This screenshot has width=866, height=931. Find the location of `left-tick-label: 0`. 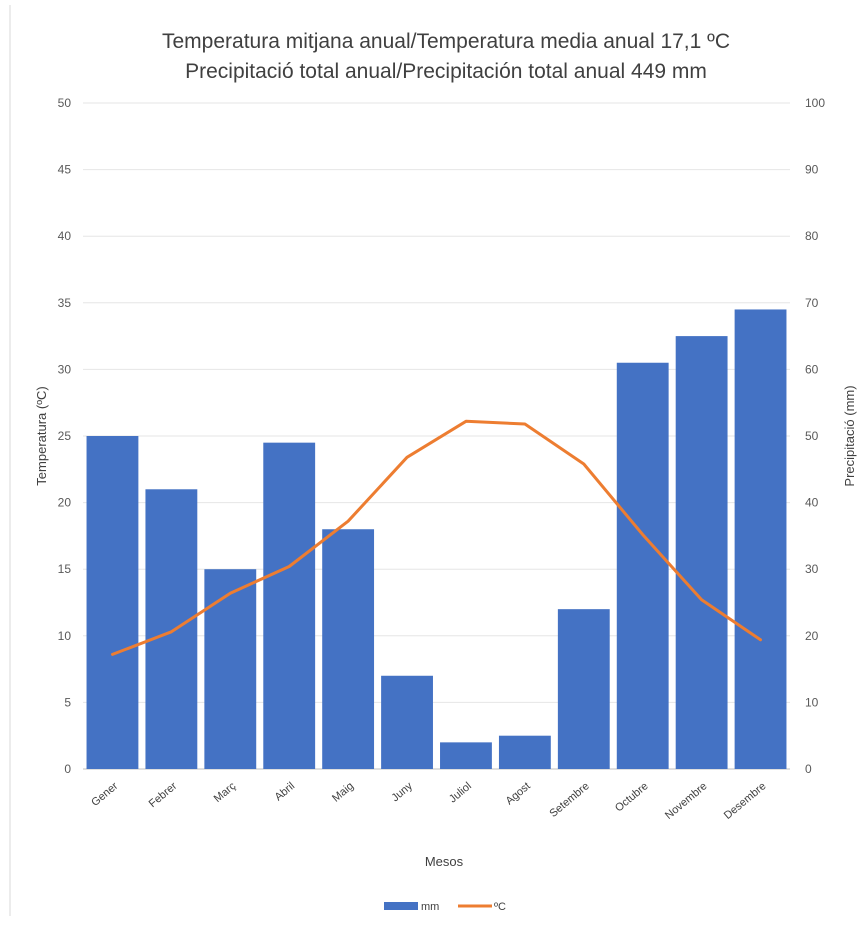

left-tick-label: 0 is located at coordinates (67, 769).